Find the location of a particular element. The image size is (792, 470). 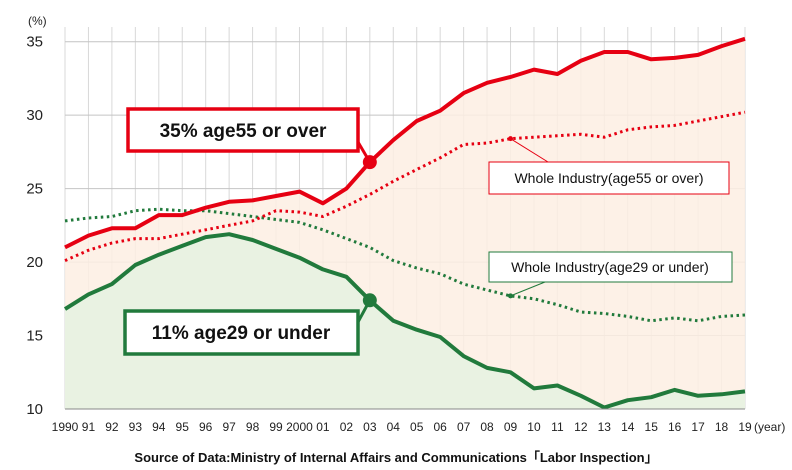

x-tick-label: 02 is located at coordinates (347, 427).